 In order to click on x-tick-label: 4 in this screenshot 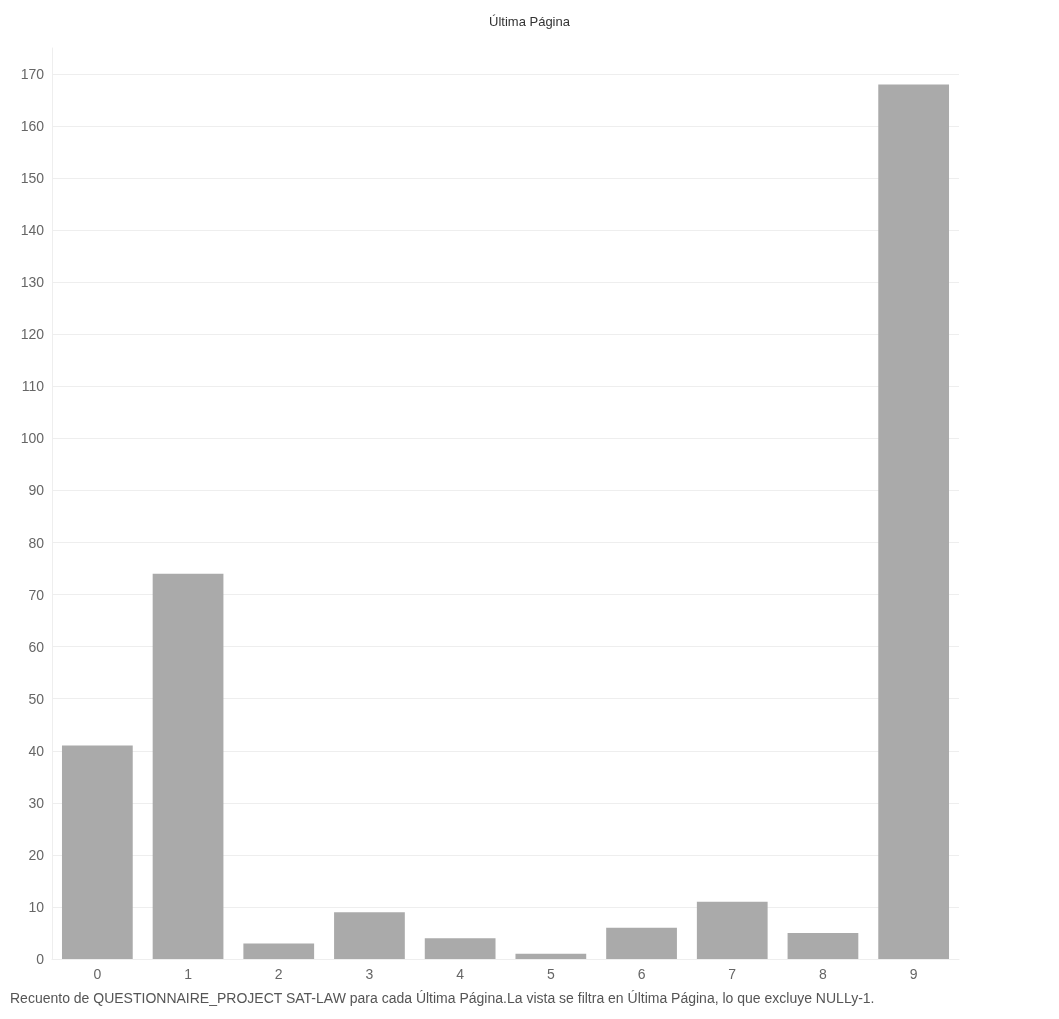, I will do `click(460, 974)`.